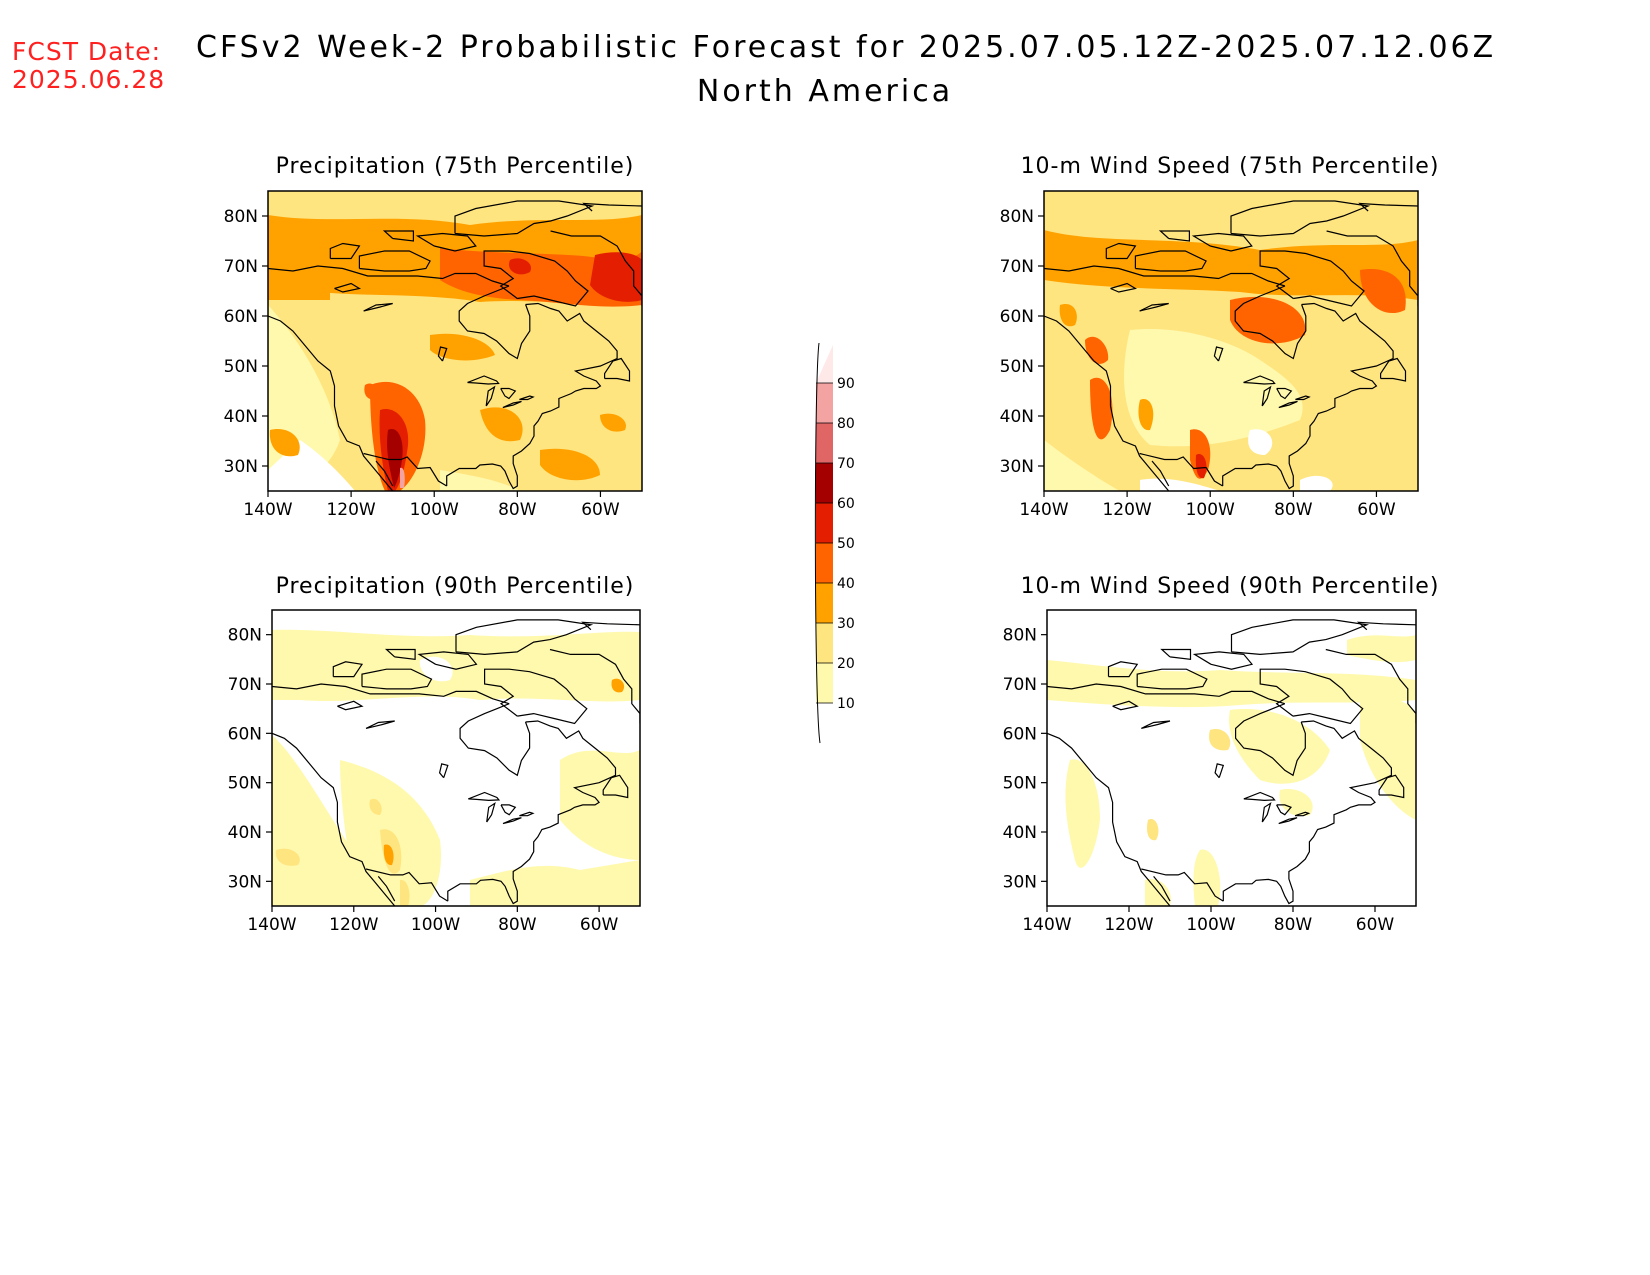 Image resolution: width=1650 pixels, height=1275 pixels. I want to click on wind-75-shading, so click(1231, 341).